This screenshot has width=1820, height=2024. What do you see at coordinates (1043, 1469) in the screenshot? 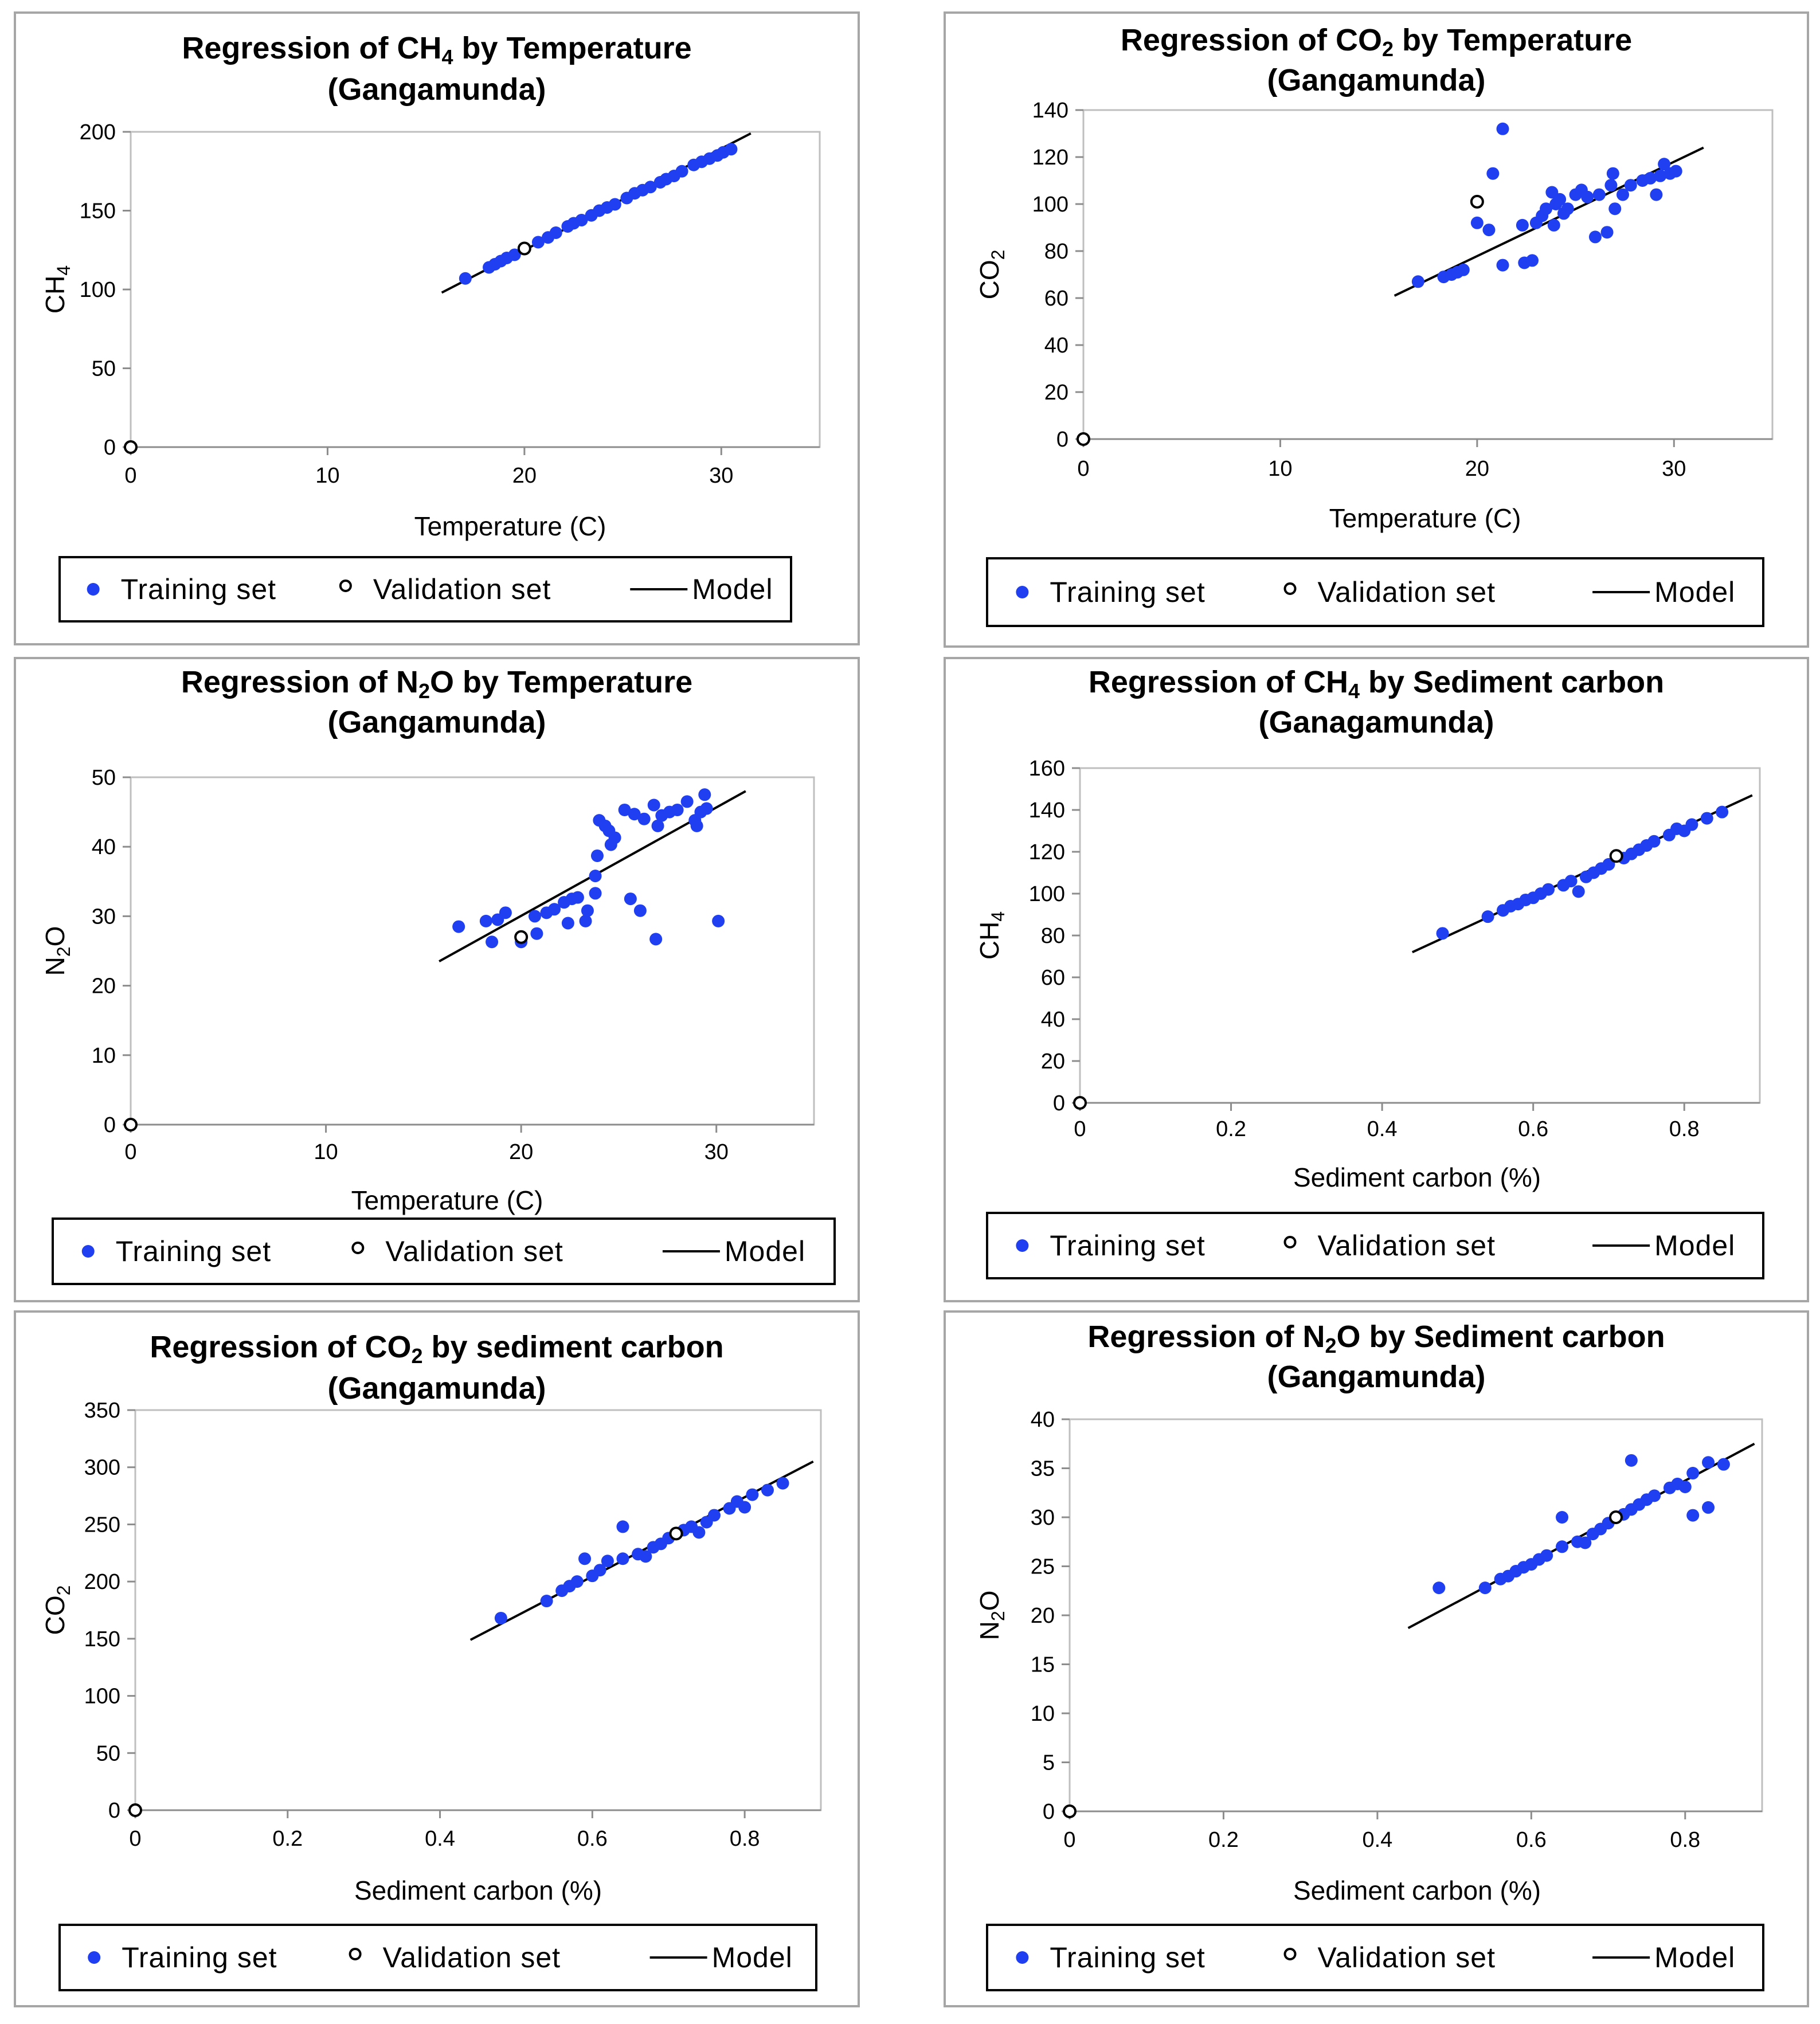
I see `y-tick-label: 35` at bounding box center [1043, 1469].